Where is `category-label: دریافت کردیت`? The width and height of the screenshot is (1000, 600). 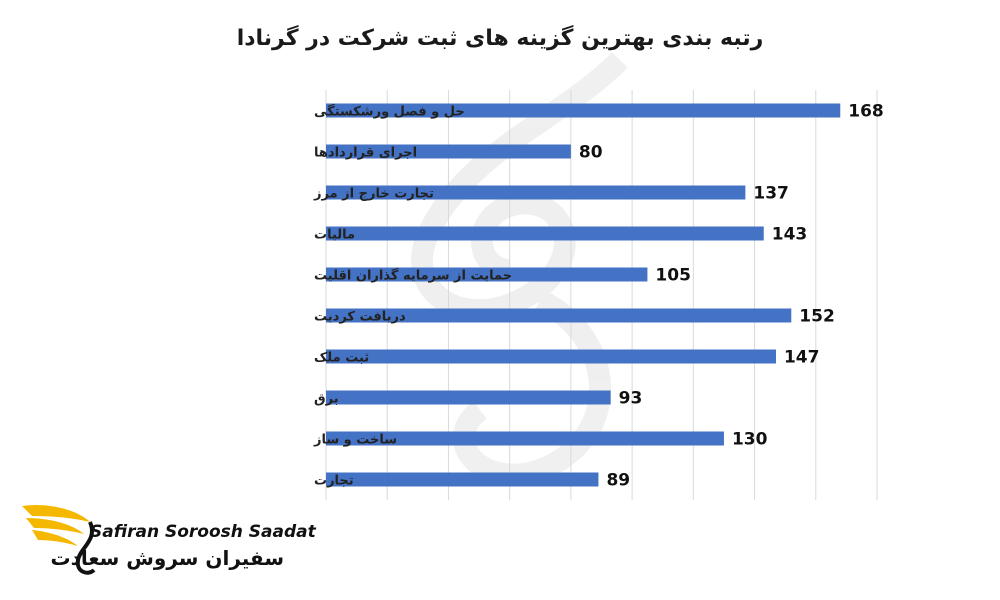
category-label: دریافت کردیت is located at coordinates (360, 317).